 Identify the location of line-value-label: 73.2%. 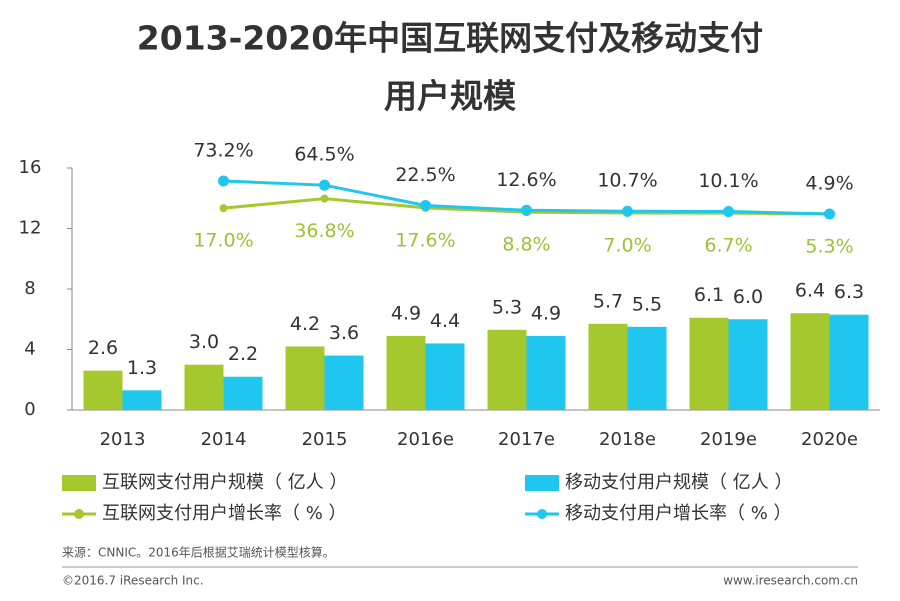
(223, 150).